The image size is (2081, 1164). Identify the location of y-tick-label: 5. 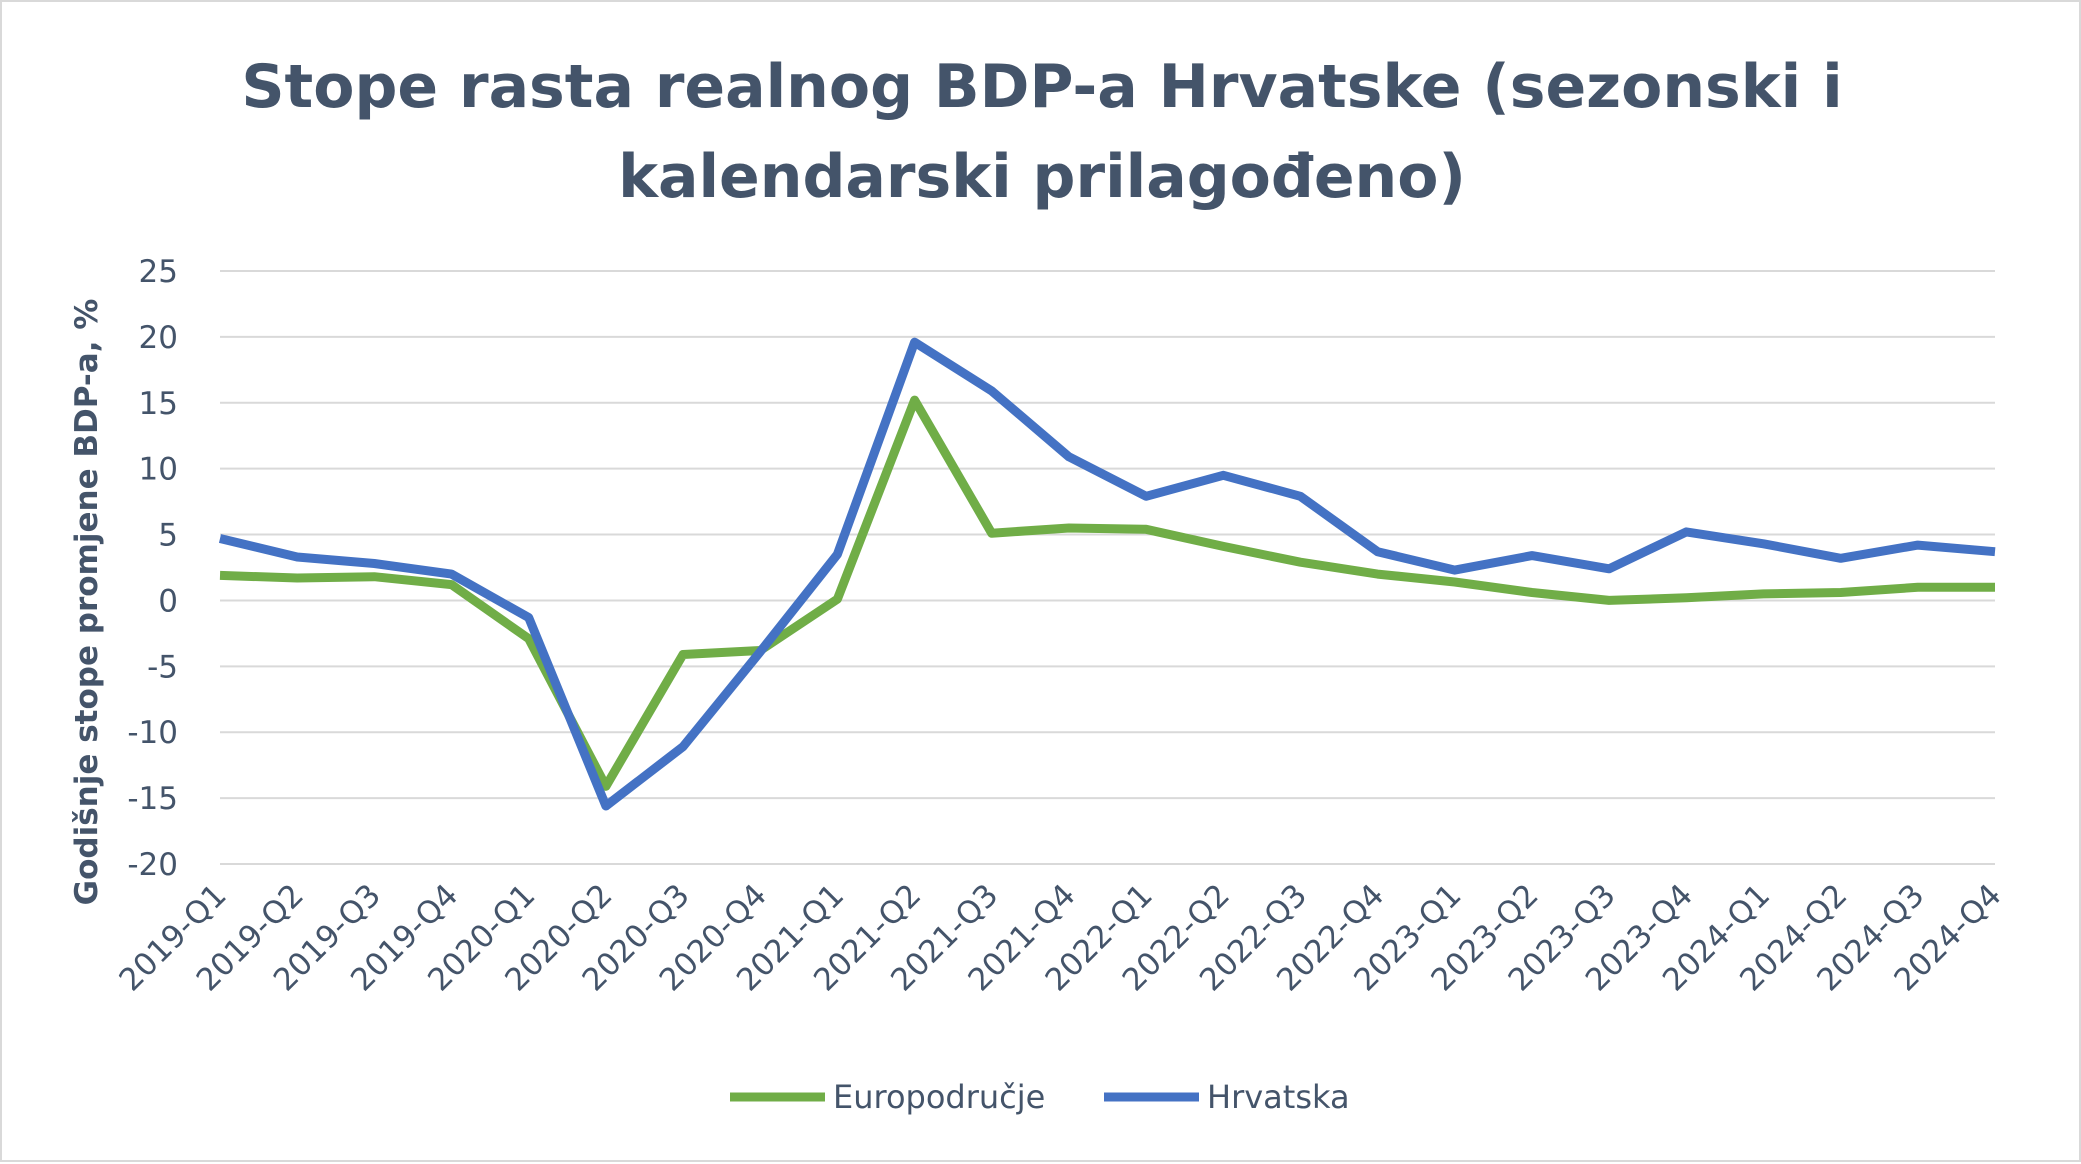
(168, 536).